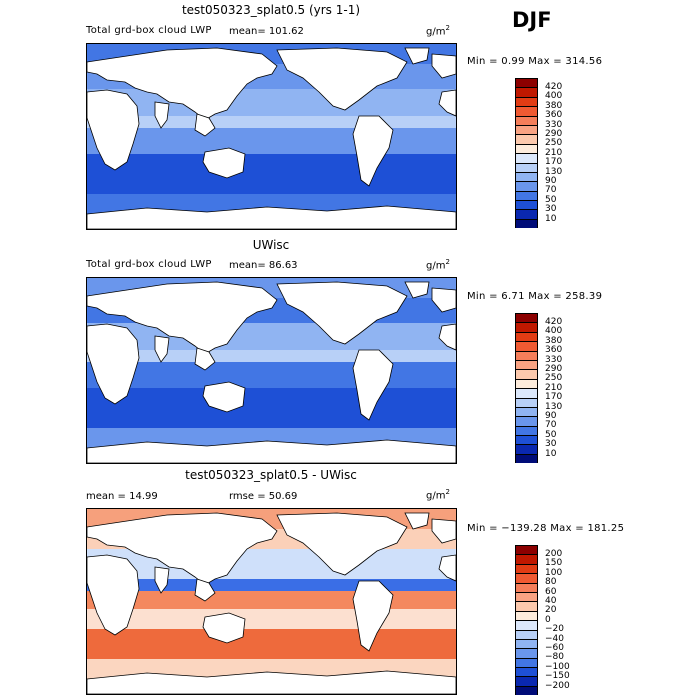 This screenshot has width=700, height=700. What do you see at coordinates (342, 544) in the screenshot?
I see `panel3-map-land-namerica` at bounding box center [342, 544].